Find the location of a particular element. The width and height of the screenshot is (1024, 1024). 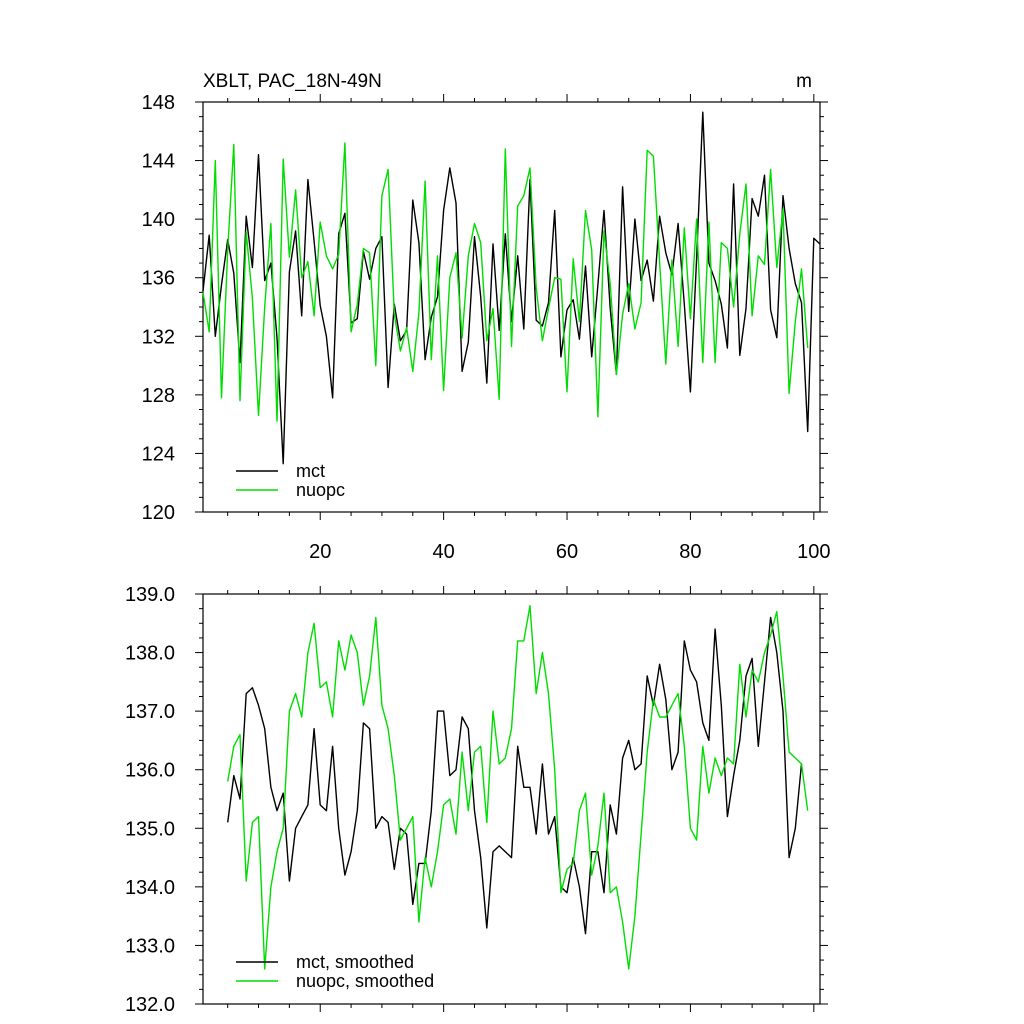

top-ytick-label: 120 is located at coordinates (158, 513).